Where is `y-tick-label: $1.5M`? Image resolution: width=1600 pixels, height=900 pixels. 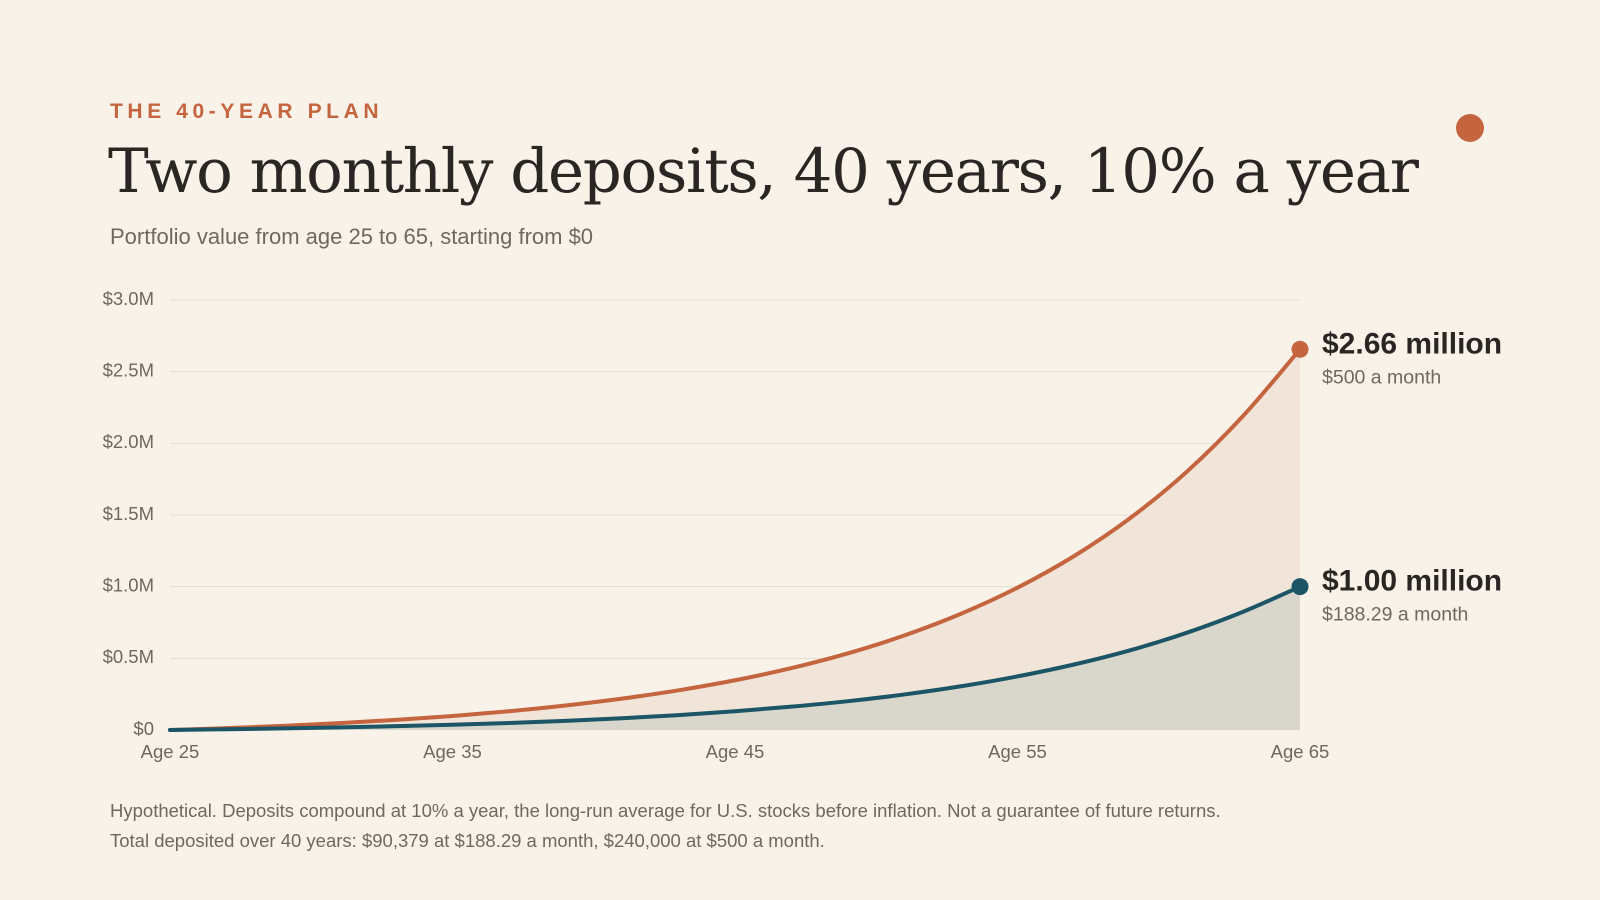
y-tick-label: $1.5M is located at coordinates (128, 513).